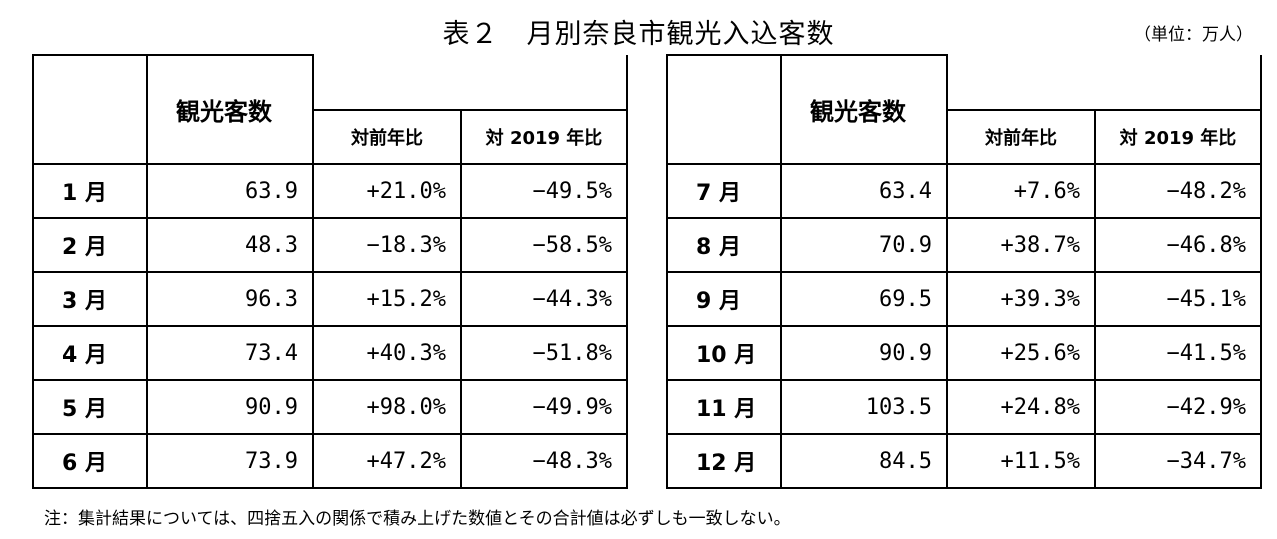 The height and width of the screenshot is (539, 1277). Describe the element at coordinates (90, 461) in the screenshot. I see `month-cell: 6 月` at that location.